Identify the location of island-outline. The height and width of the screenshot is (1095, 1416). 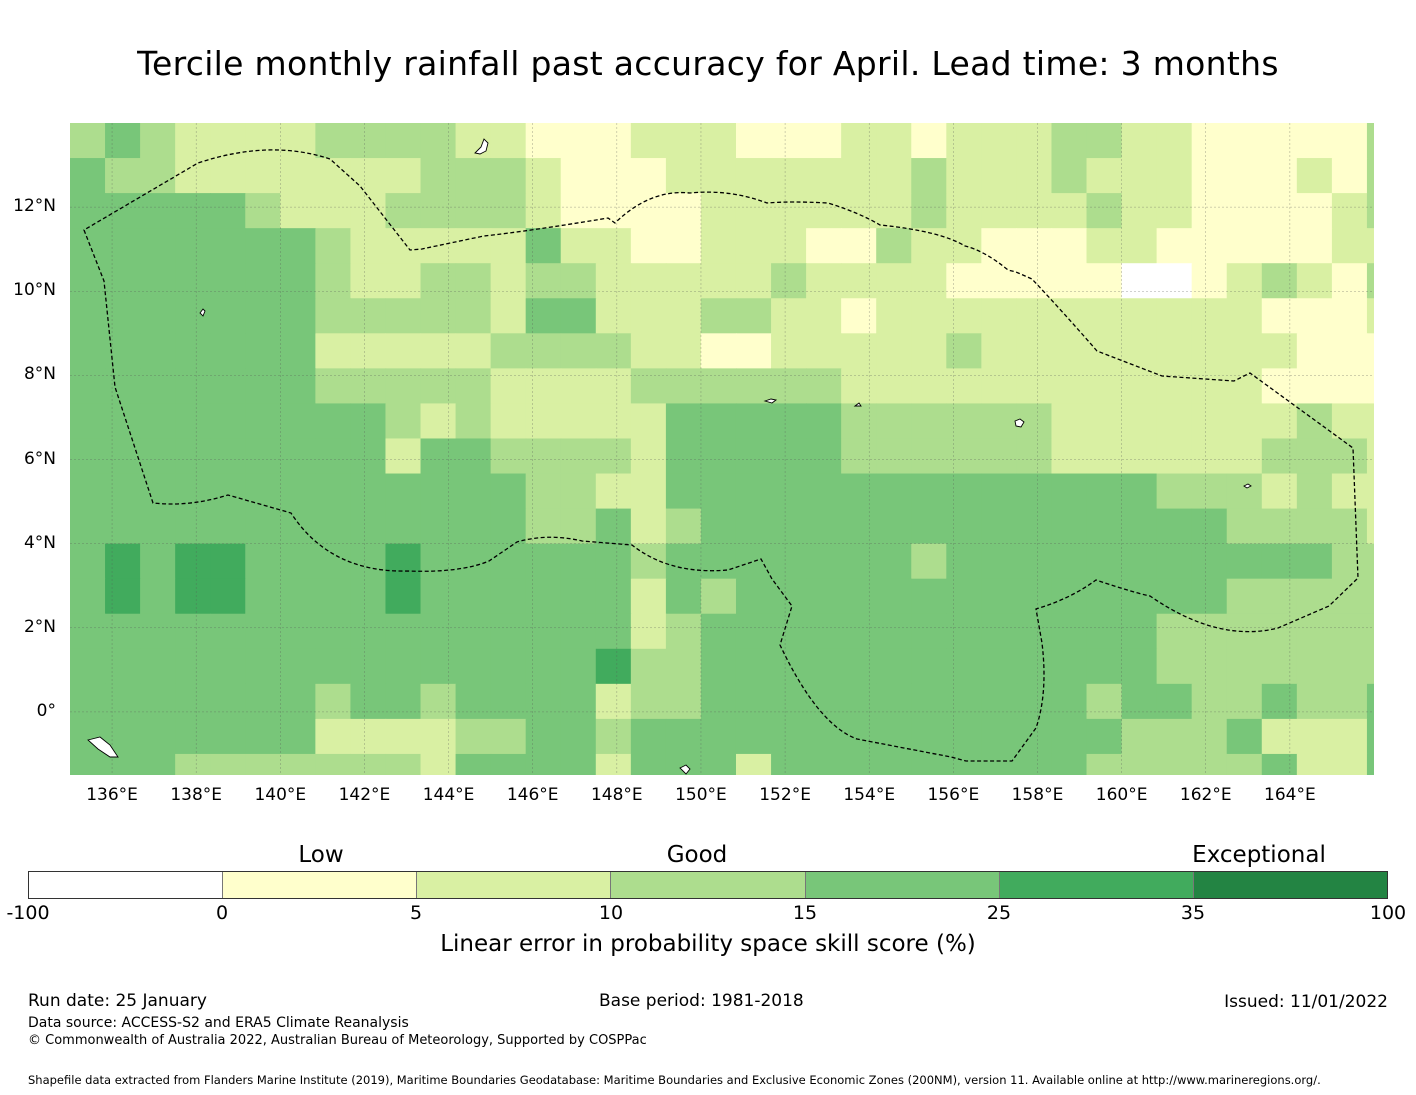
(1019, 423).